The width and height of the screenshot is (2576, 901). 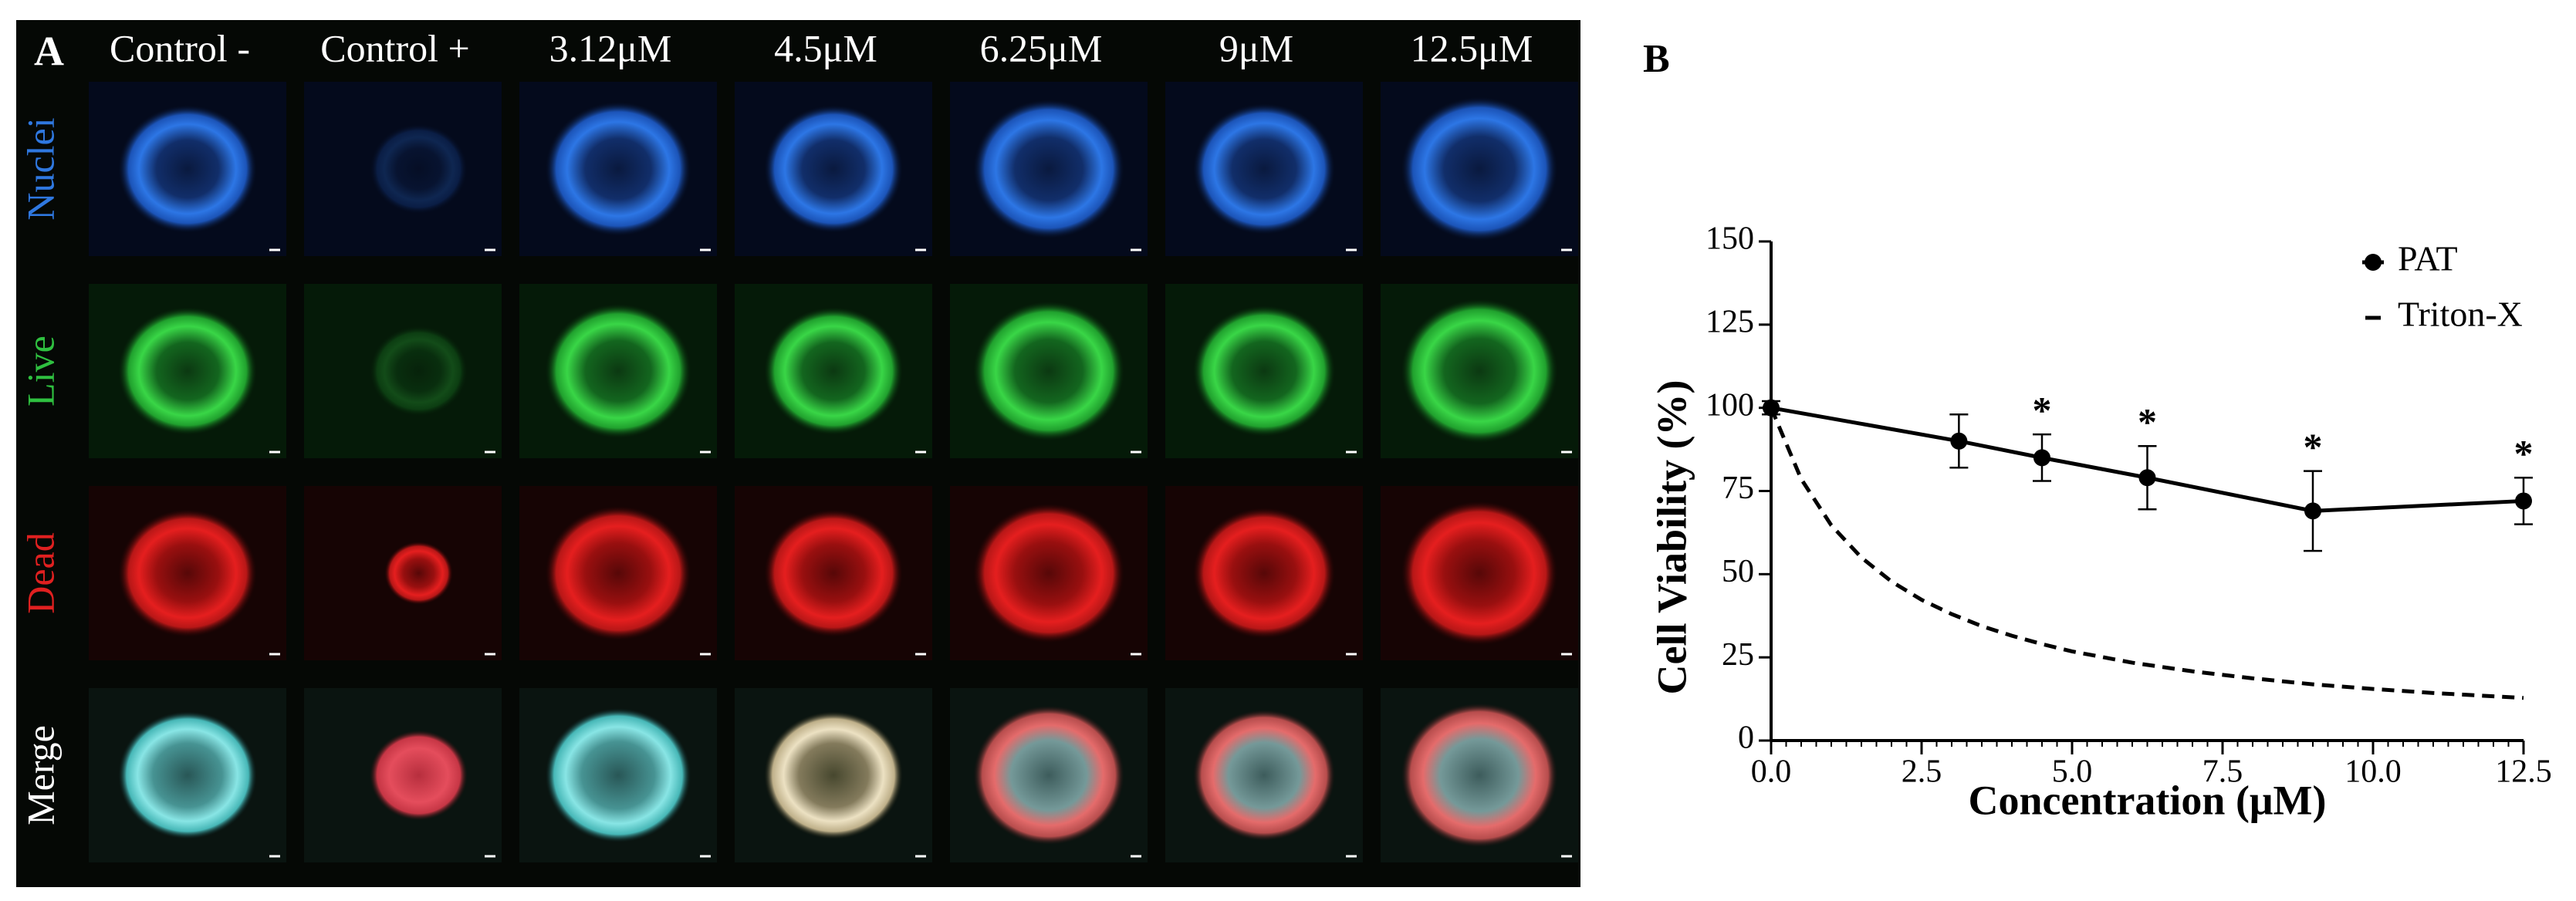 I want to click on y-tick-label: 25, so click(x=1738, y=655).